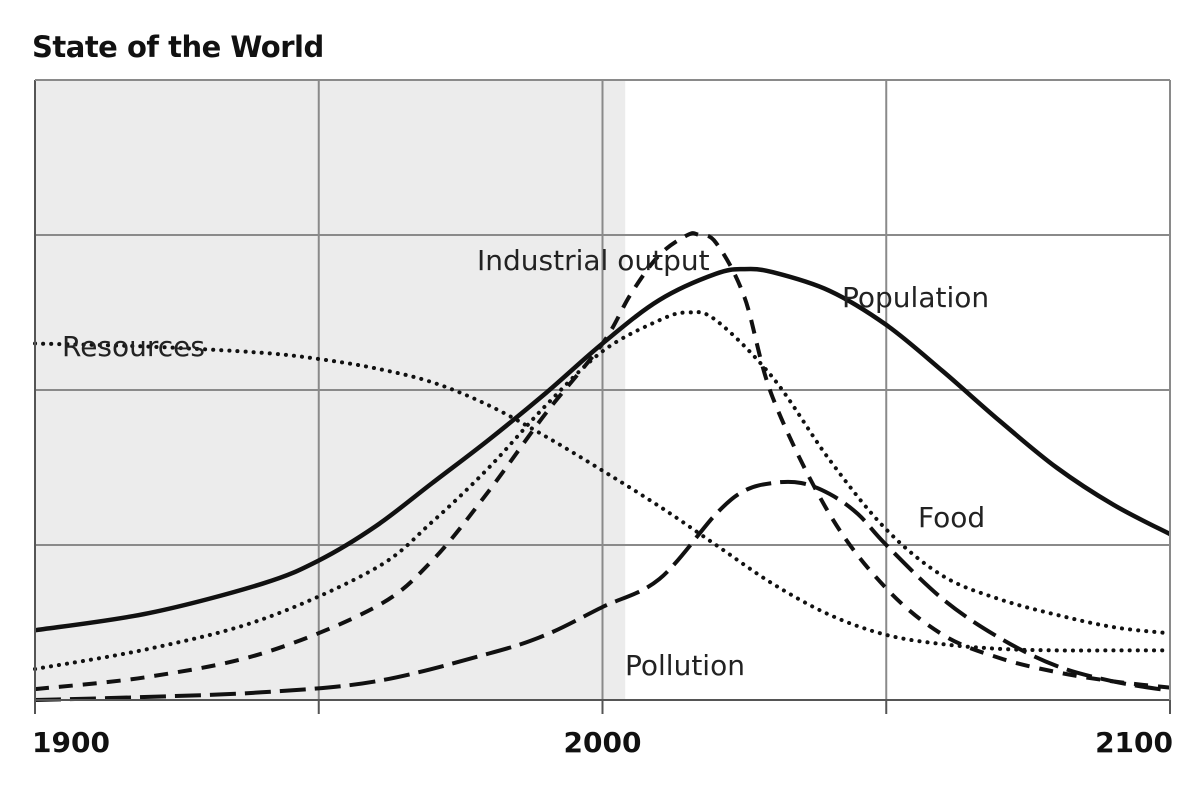  What do you see at coordinates (603, 742) in the screenshot?
I see `x-tick-label: 2000` at bounding box center [603, 742].